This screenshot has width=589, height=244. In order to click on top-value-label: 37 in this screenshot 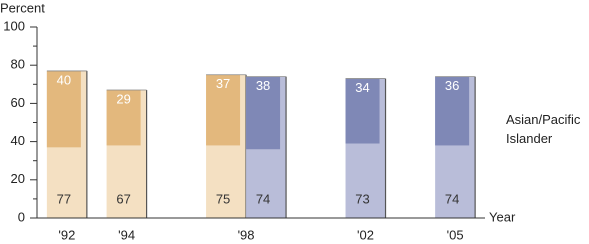, I will do `click(223, 83)`.